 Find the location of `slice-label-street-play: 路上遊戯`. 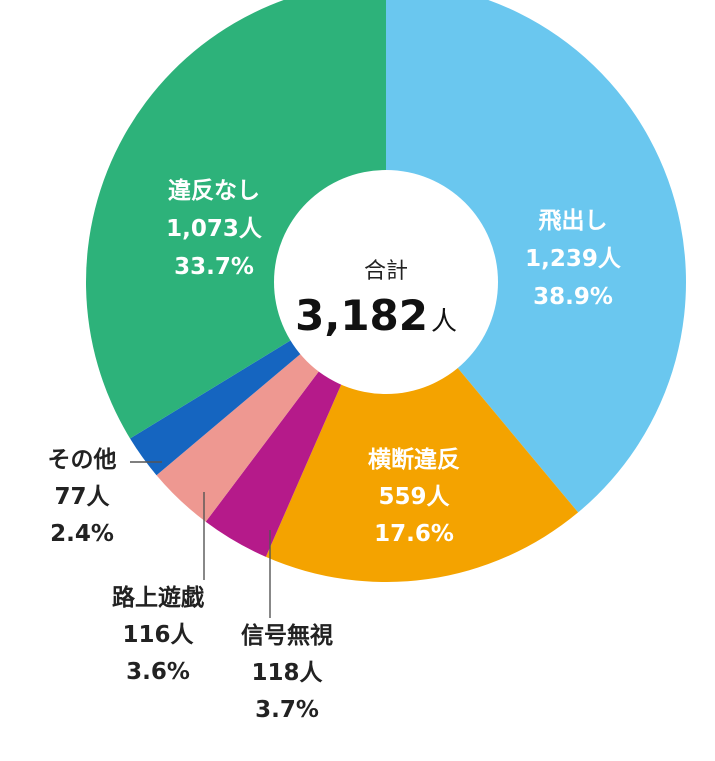

slice-label-street-play: 路上遊戯 is located at coordinates (158, 597).